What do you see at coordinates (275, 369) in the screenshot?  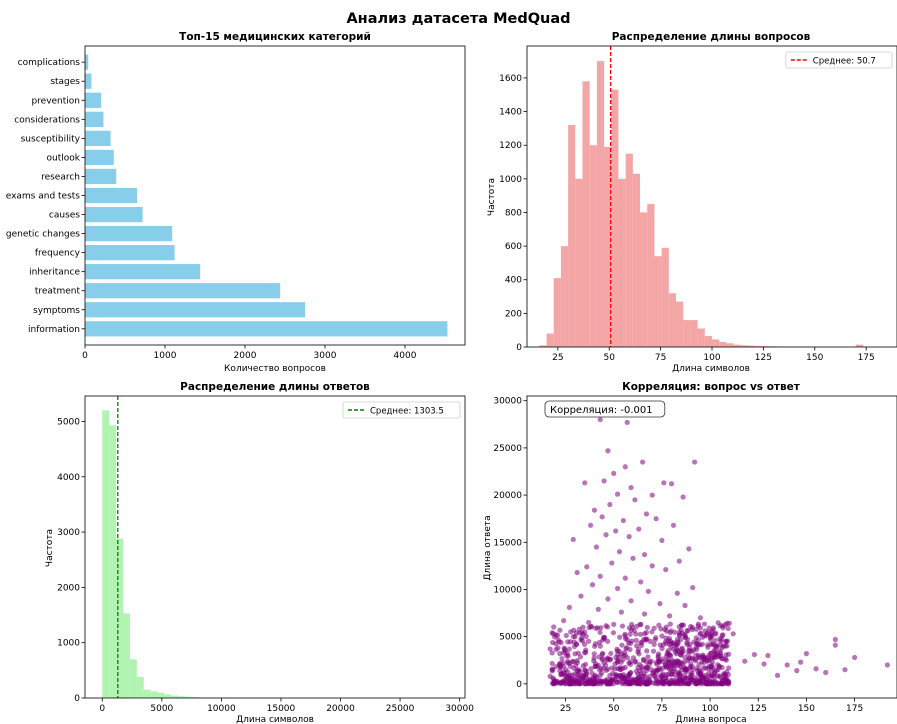 I see `category-chart-x-label: Количество вопросов` at bounding box center [275, 369].